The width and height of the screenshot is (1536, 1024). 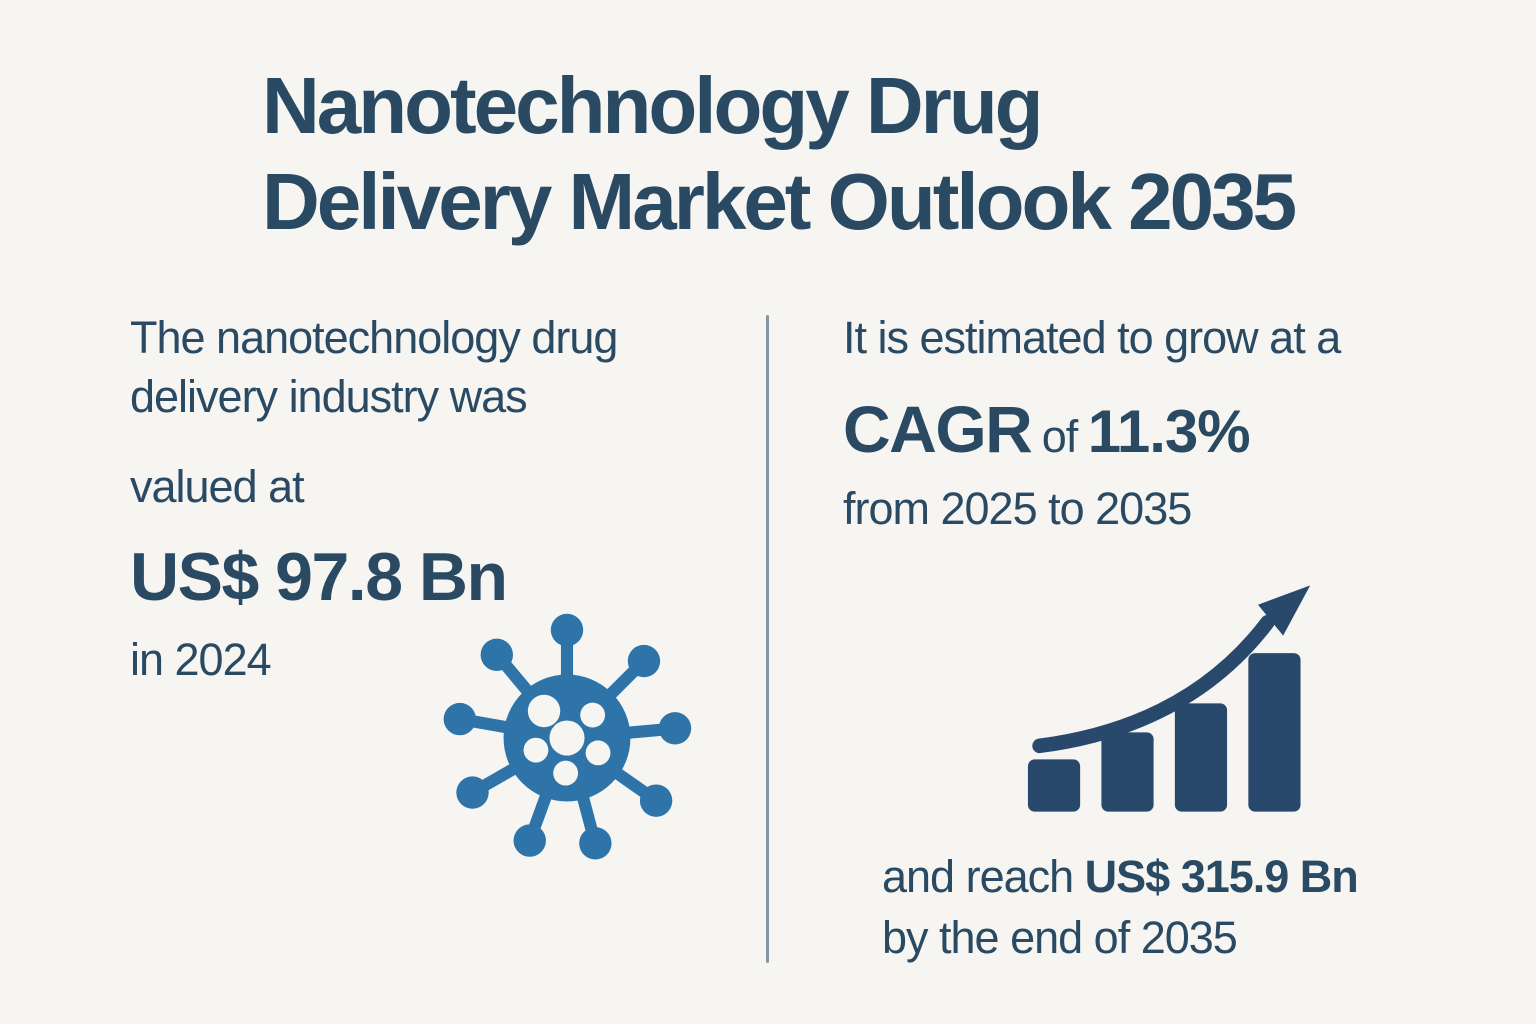 What do you see at coordinates (1221, 876) in the screenshot?
I see `reach-value: US$ 315.9 Bn` at bounding box center [1221, 876].